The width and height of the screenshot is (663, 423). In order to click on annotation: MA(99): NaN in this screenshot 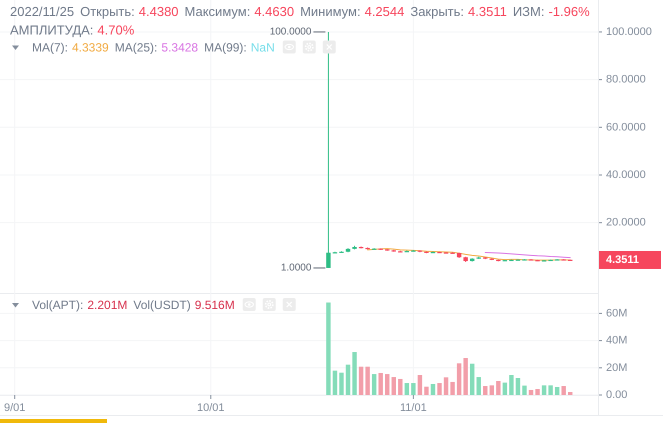, I will do `click(239, 47)`.